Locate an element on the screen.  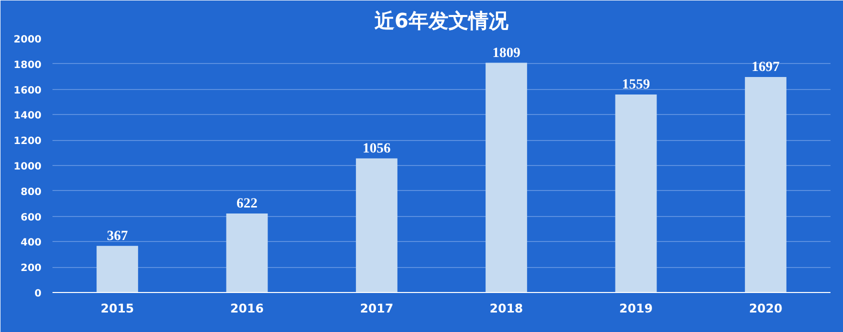
data-label: 1697 is located at coordinates (766, 67).